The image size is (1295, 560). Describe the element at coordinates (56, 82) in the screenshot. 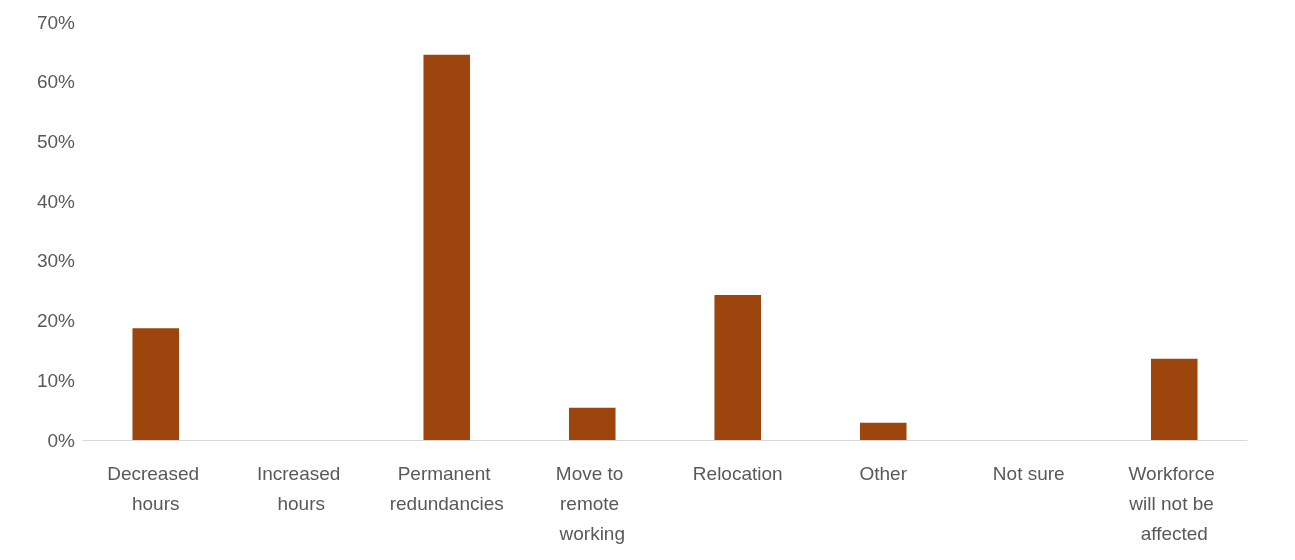

I see `y-tick-label: 60%` at that location.